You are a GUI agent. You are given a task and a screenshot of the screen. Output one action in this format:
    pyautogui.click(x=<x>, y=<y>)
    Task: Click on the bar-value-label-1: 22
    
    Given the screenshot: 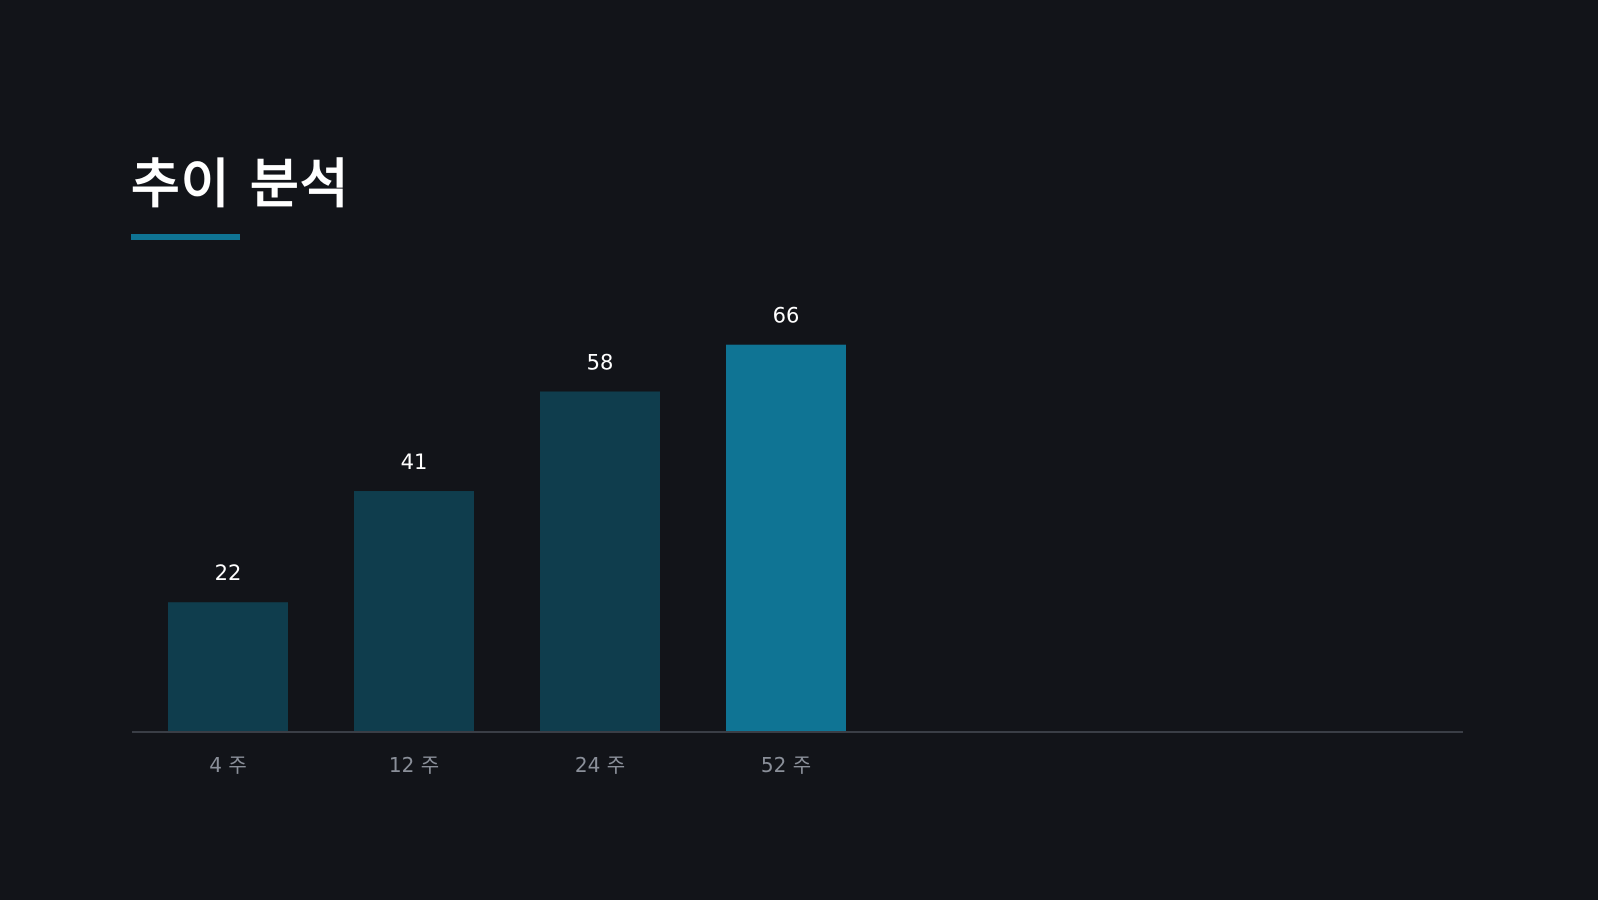 What is the action you would take?
    pyautogui.click(x=228, y=573)
    